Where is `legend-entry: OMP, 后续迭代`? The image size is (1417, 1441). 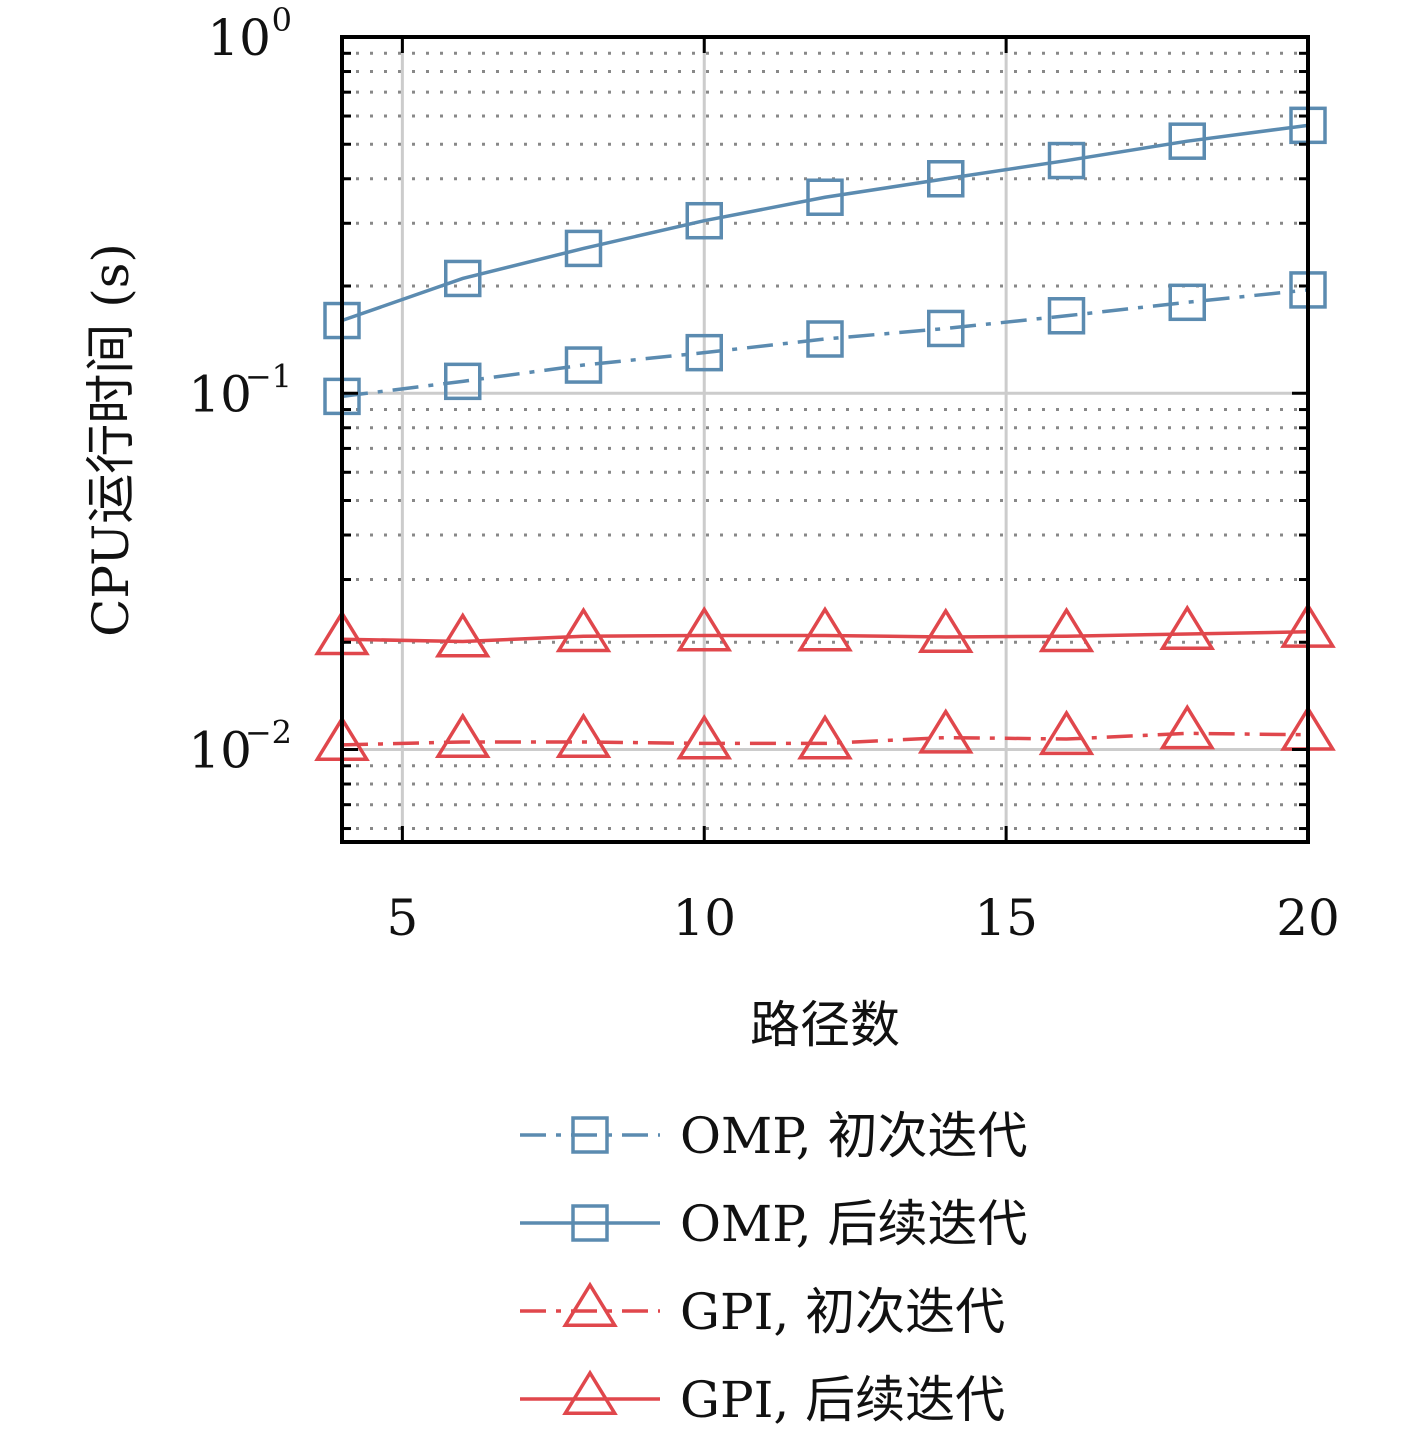
legend-entry: OMP, 后续迭代 is located at coordinates (774, 1224).